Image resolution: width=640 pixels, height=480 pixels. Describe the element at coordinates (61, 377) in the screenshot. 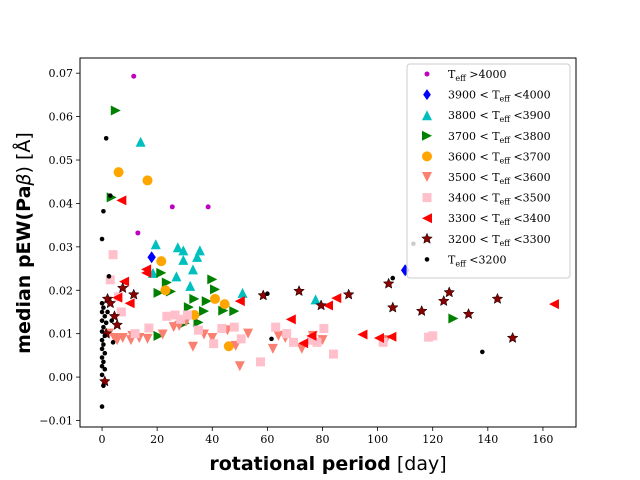

I see `y-tick-label: 0.00` at that location.